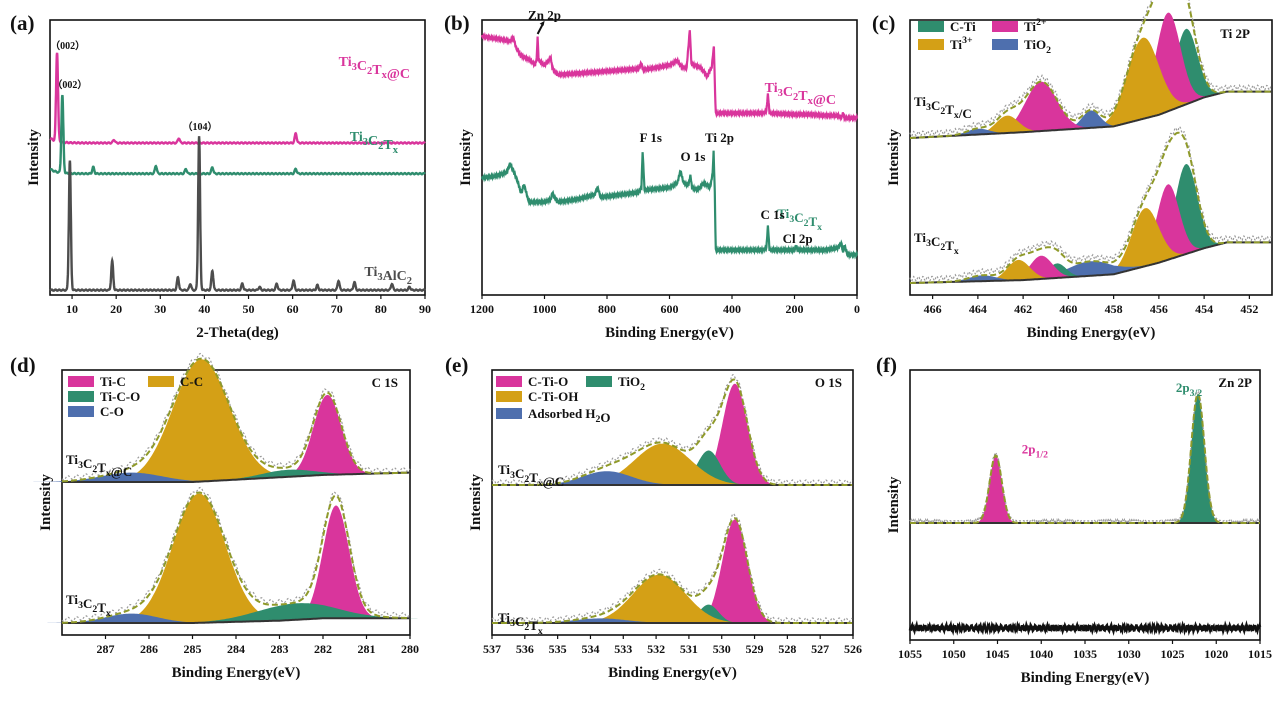  Describe the element at coordinates (1035, 44) in the screenshot. I see `label-part: TiO` at that location.